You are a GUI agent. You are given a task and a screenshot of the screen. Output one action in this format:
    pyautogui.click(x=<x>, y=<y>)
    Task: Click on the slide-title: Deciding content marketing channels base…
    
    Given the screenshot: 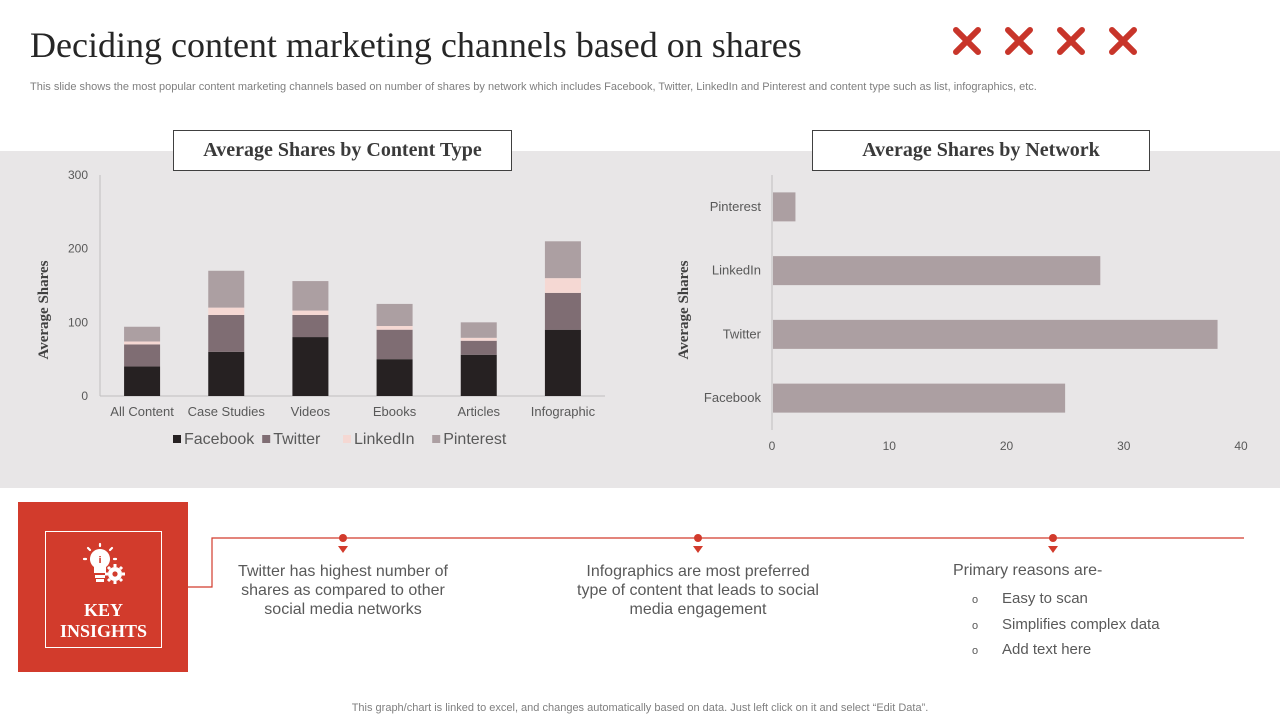 What is the action you would take?
    pyautogui.click(x=416, y=45)
    